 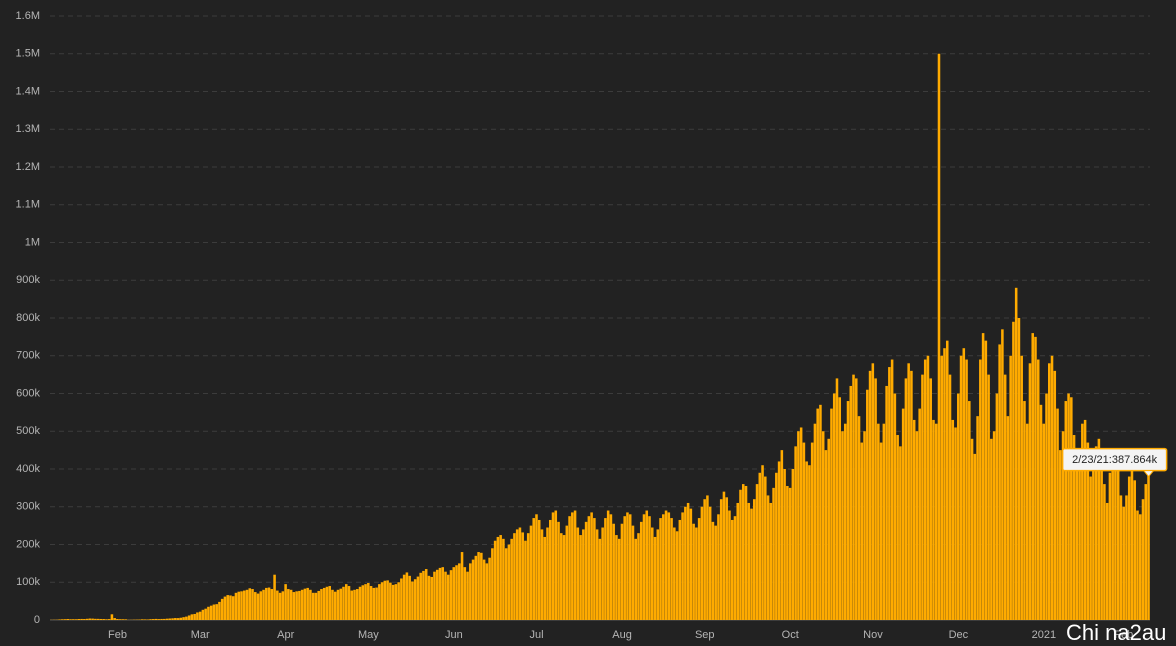 I want to click on tooltip-pointer, so click(x=1148, y=474).